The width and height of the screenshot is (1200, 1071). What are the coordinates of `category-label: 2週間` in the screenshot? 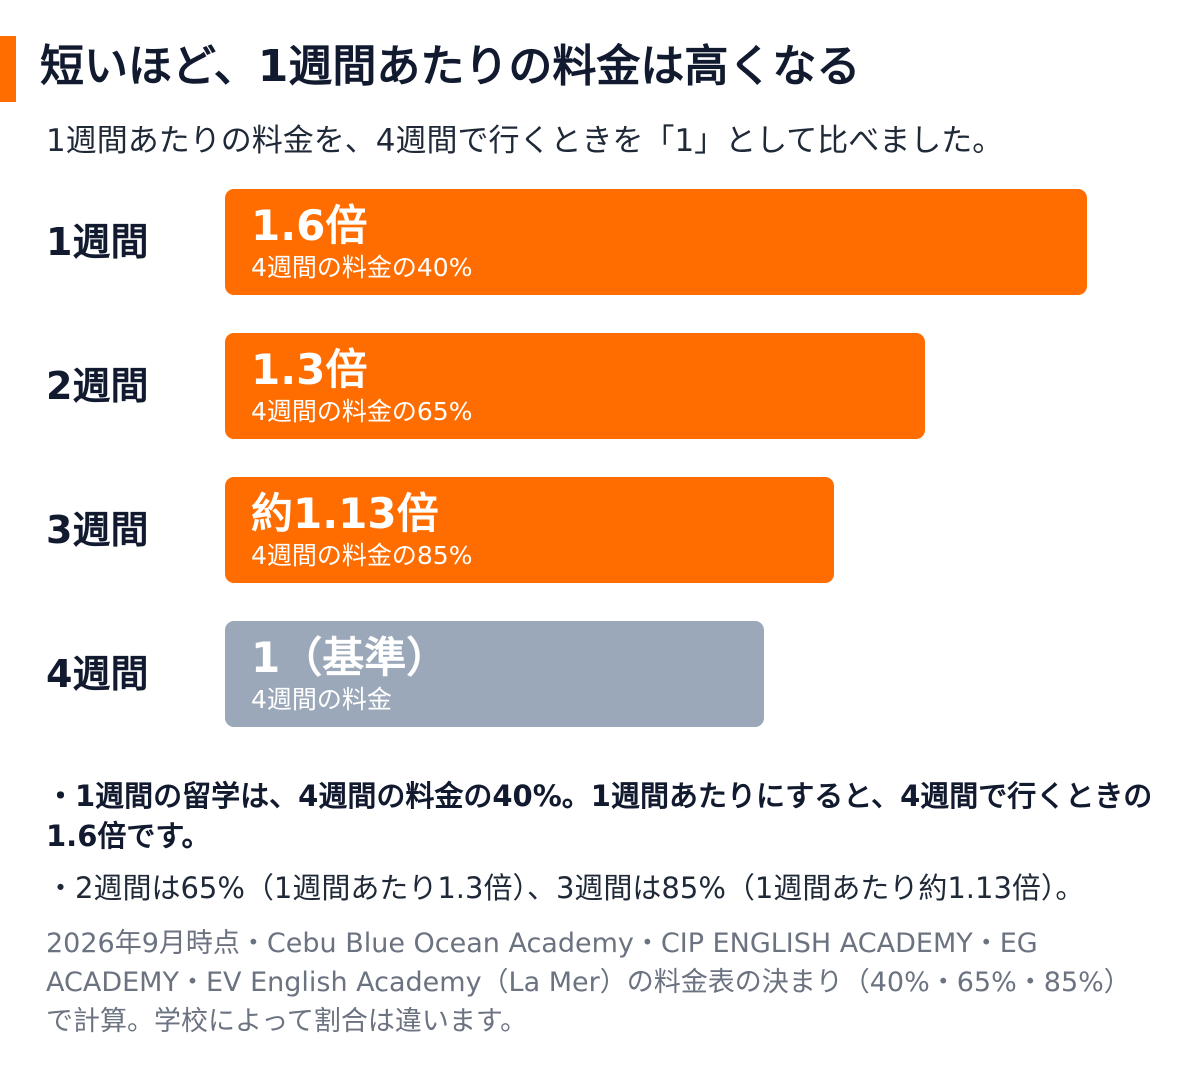 It's located at (97, 386).